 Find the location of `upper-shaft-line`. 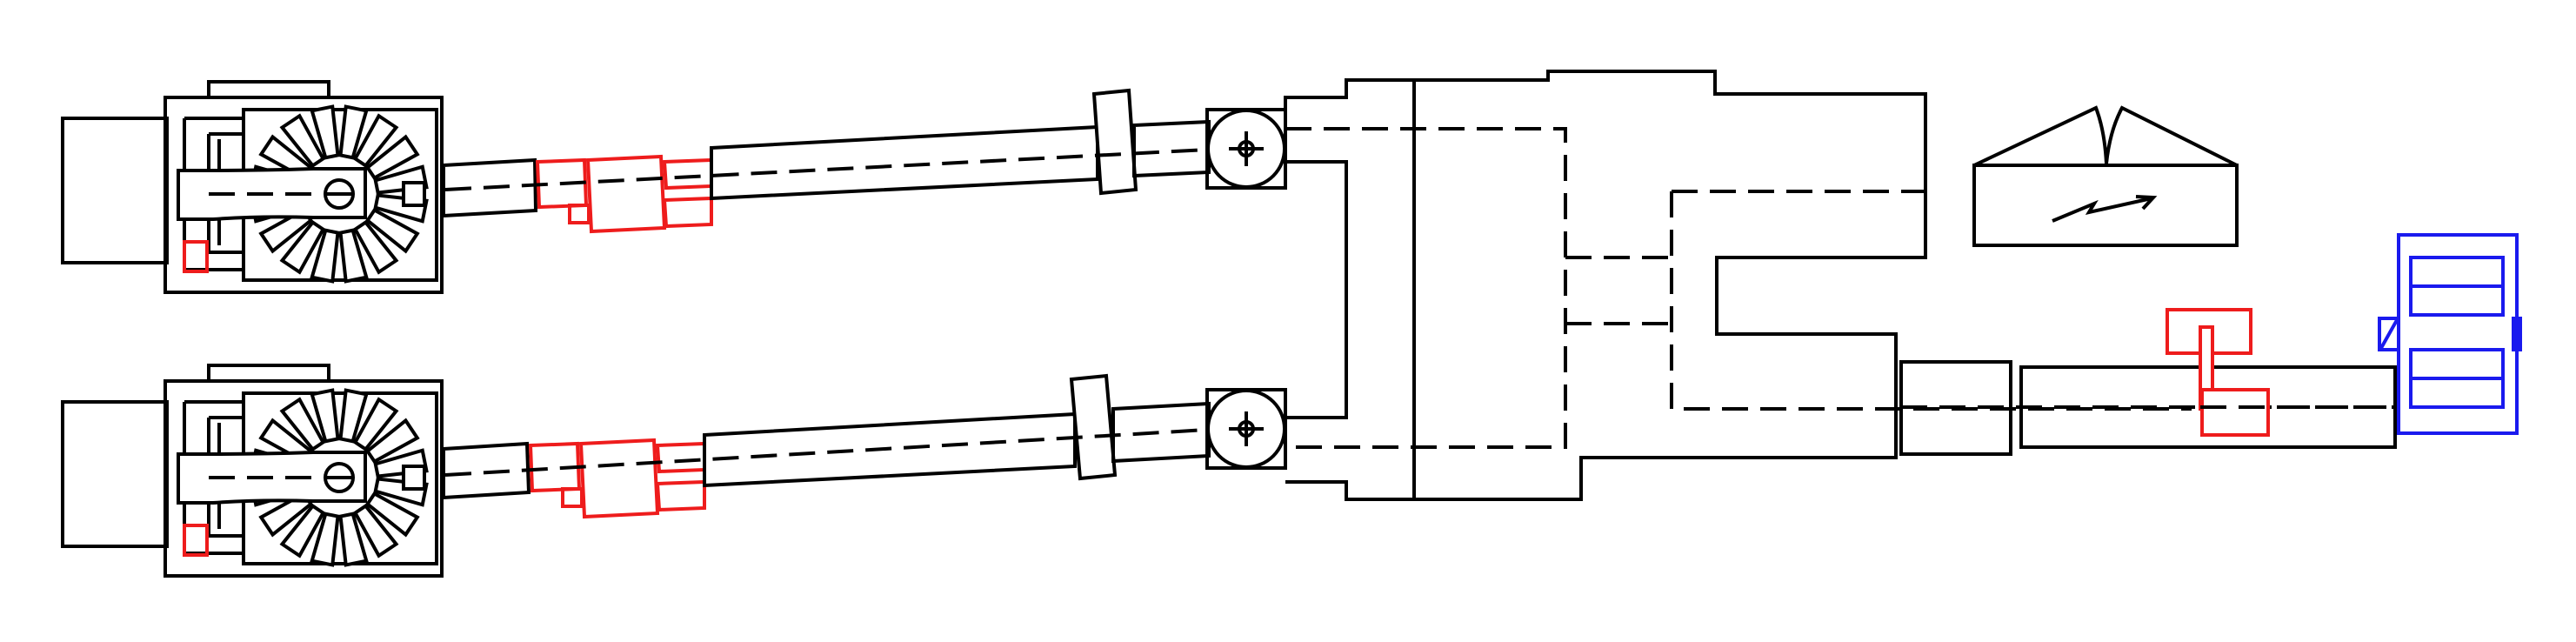

upper-shaft-line is located at coordinates (826, 161).